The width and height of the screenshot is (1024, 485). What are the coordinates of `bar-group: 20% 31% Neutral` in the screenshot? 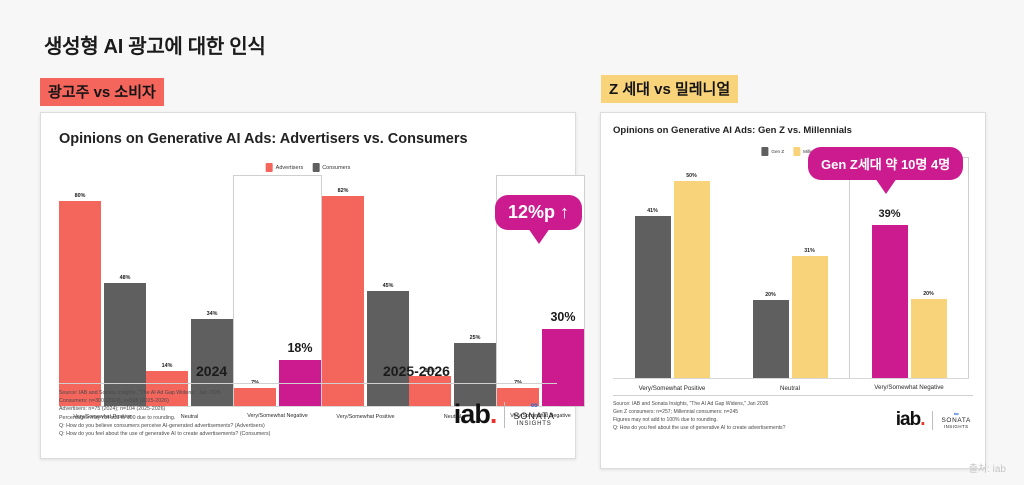 It's located at (790, 274).